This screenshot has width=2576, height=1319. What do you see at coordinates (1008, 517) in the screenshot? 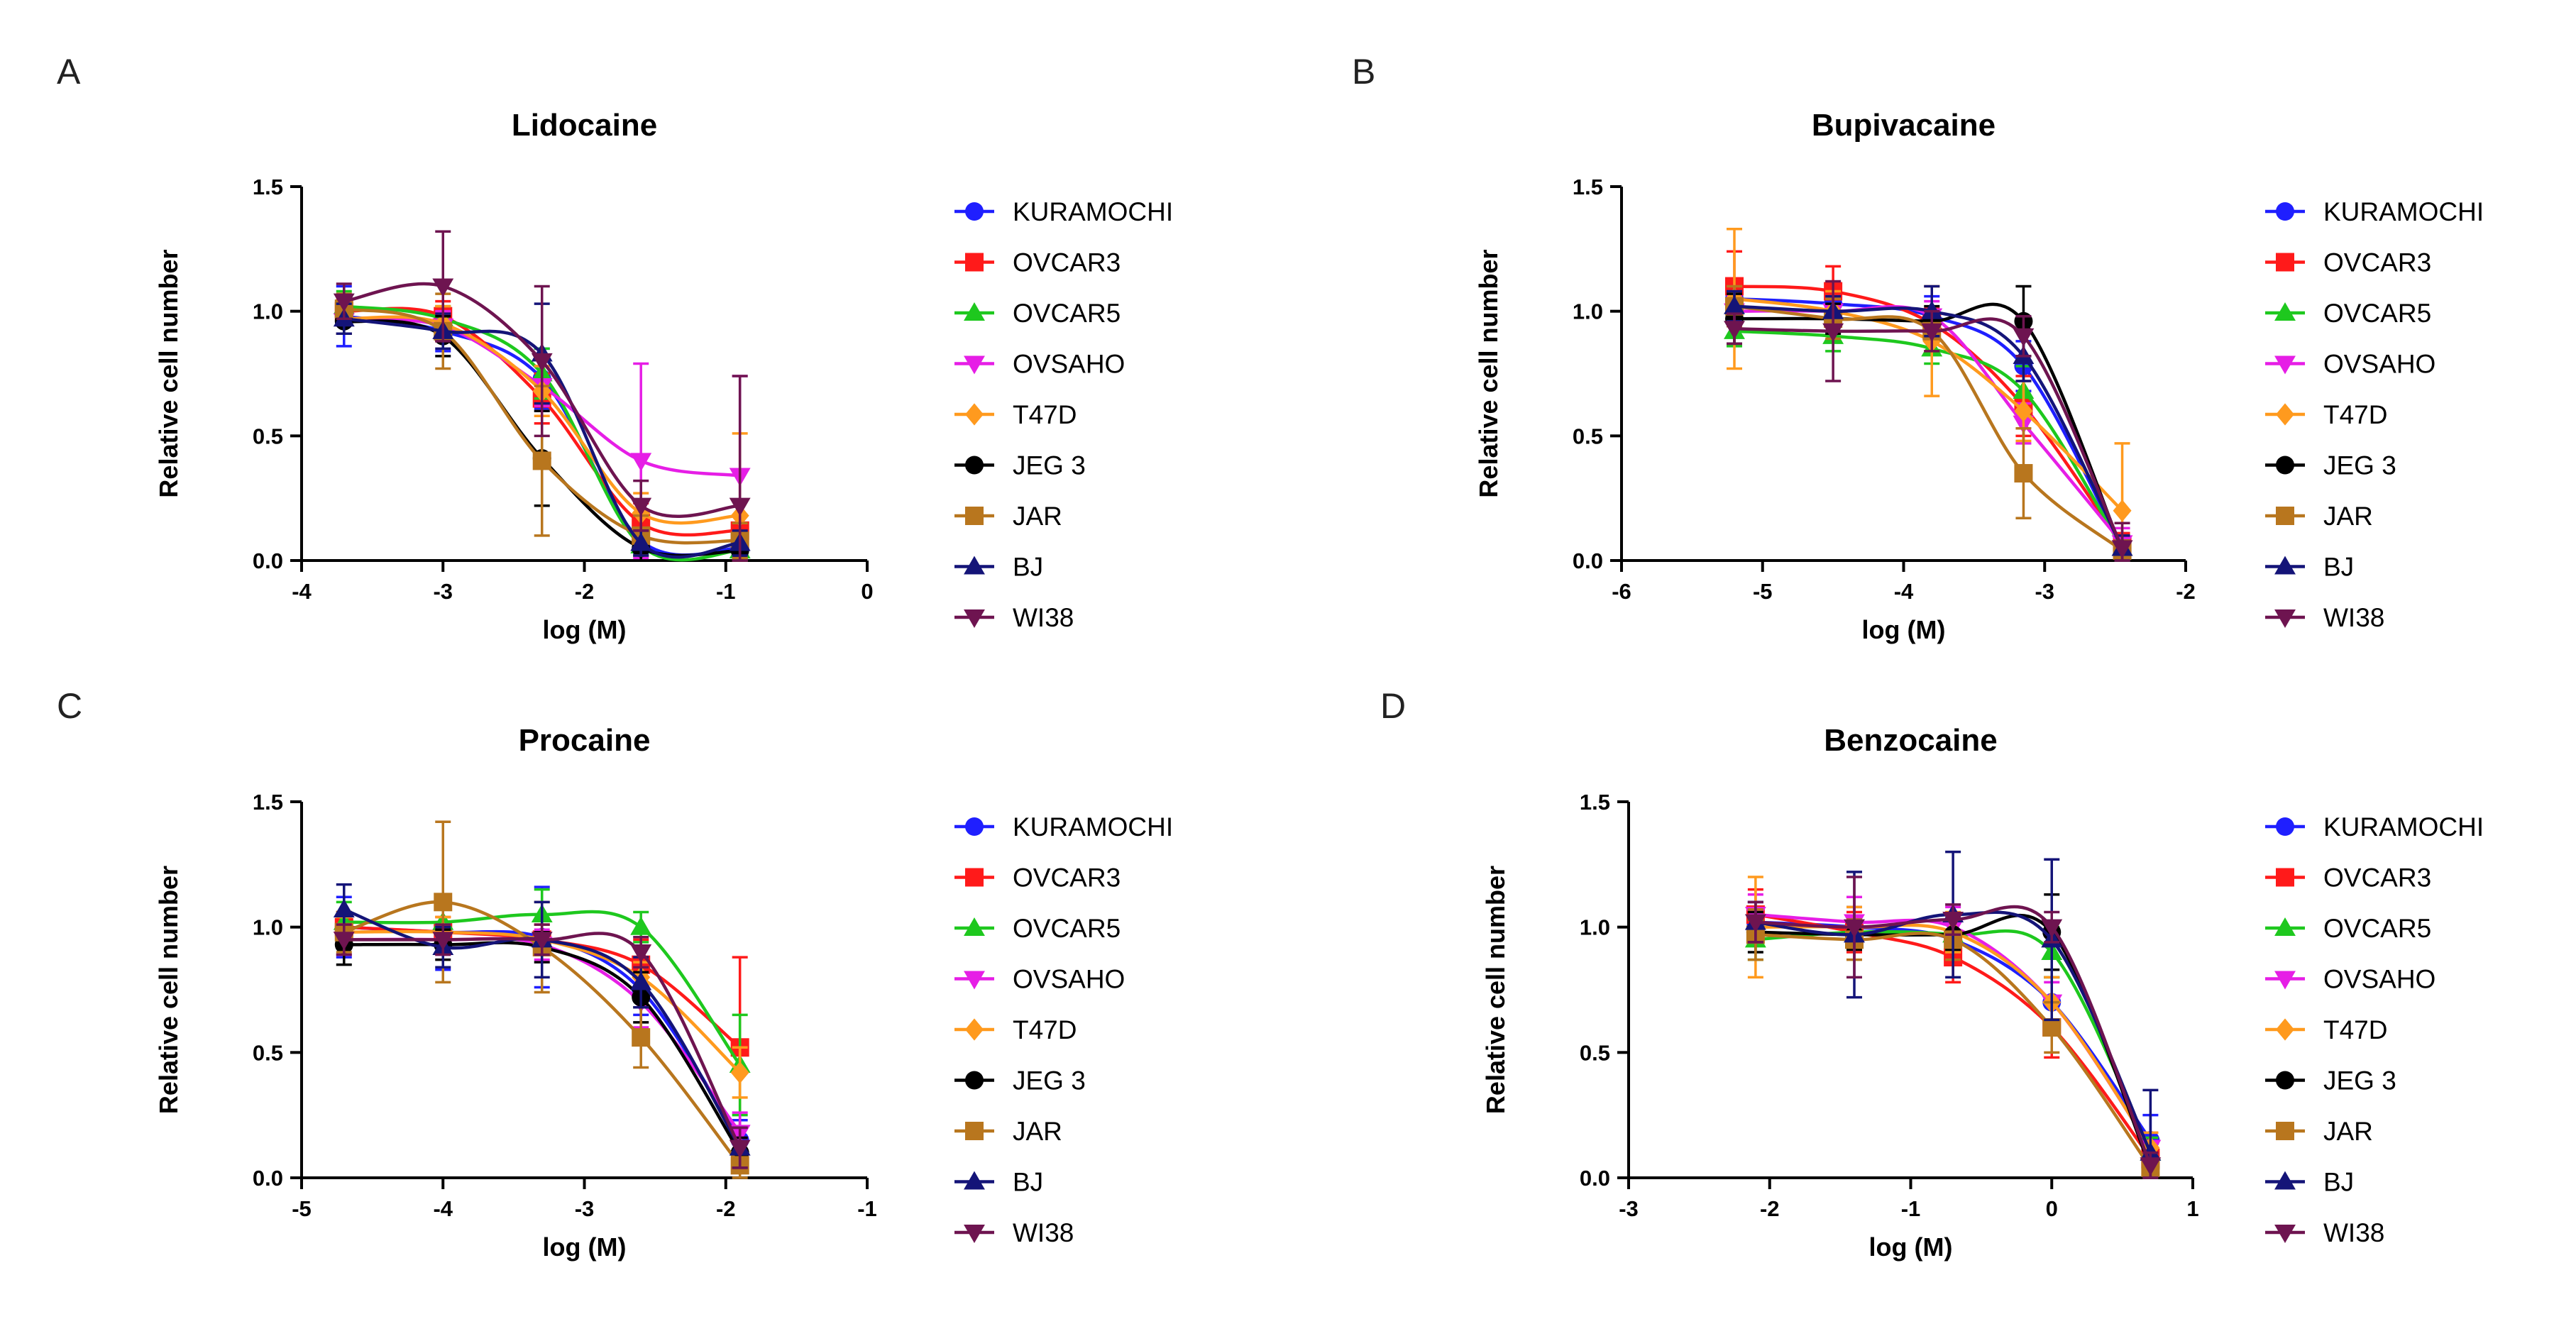
I see `panel-a-legend-item-jar: JAR` at bounding box center [1008, 517].